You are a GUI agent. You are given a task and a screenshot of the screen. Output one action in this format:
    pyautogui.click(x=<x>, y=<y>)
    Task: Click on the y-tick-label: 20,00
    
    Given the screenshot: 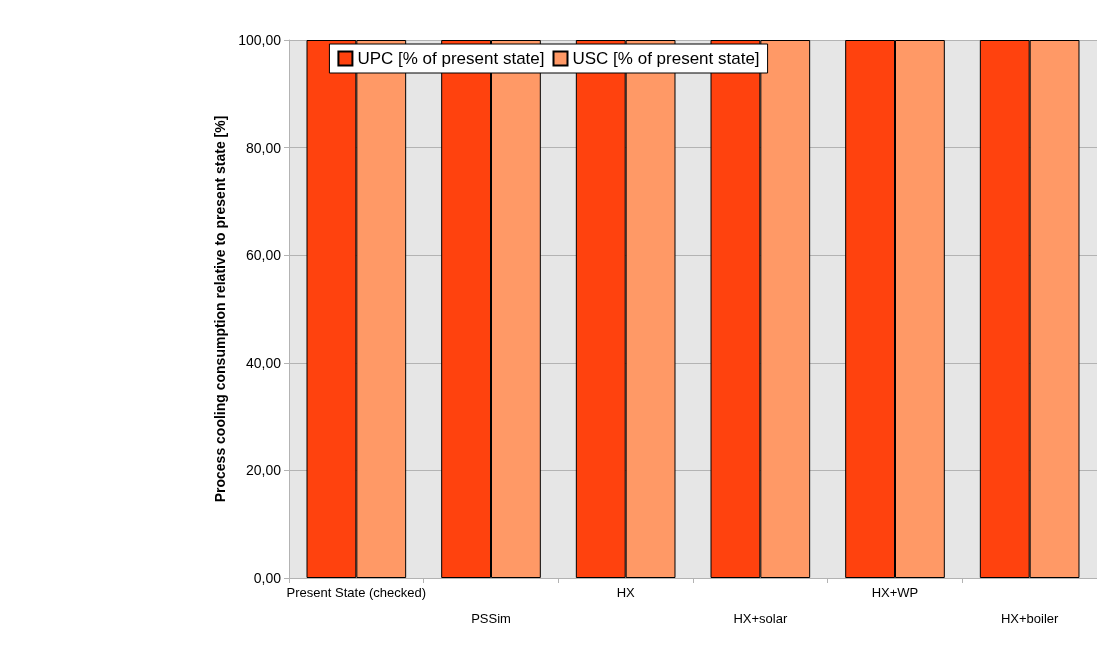 What is the action you would take?
    pyautogui.click(x=263, y=470)
    